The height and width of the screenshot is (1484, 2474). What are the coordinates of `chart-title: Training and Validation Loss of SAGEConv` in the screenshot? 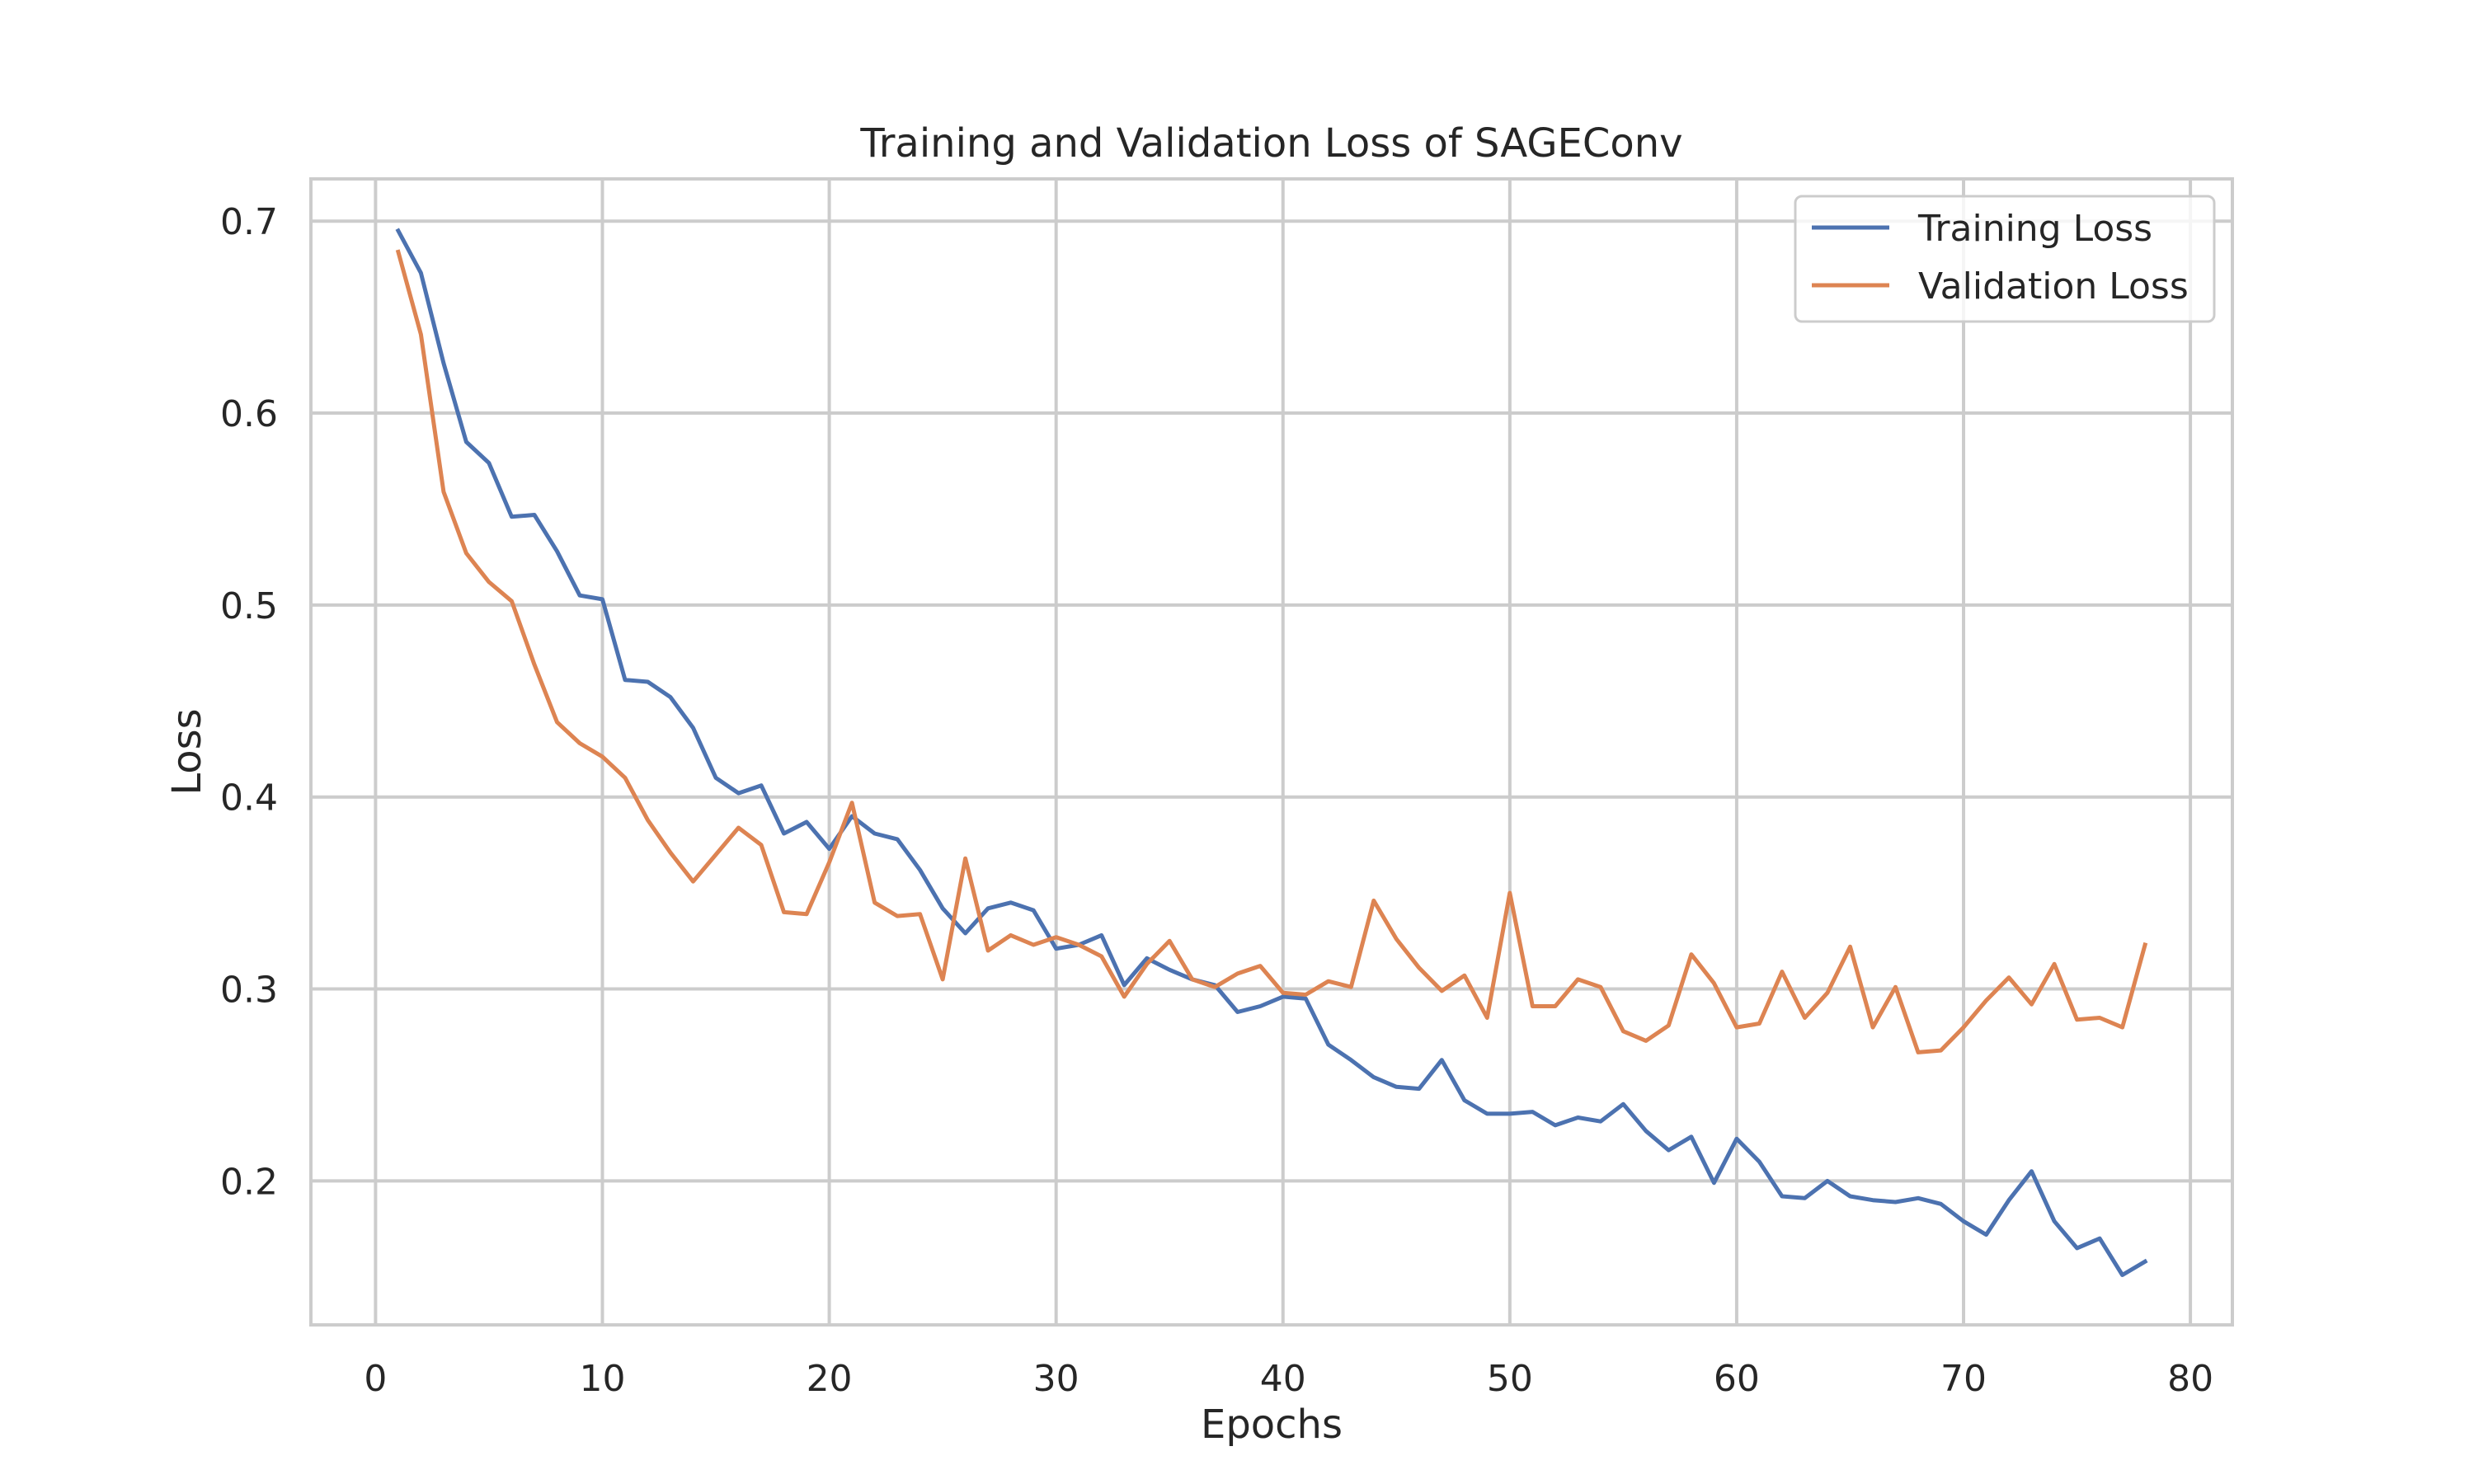 It's located at (1270, 143).